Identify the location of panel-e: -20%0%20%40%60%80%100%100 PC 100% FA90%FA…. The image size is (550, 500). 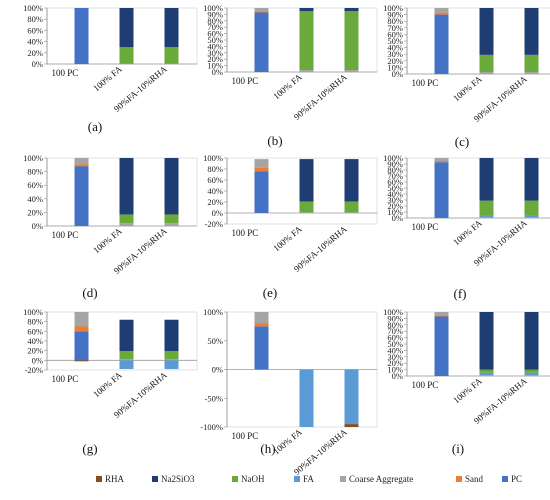
(290, 226).